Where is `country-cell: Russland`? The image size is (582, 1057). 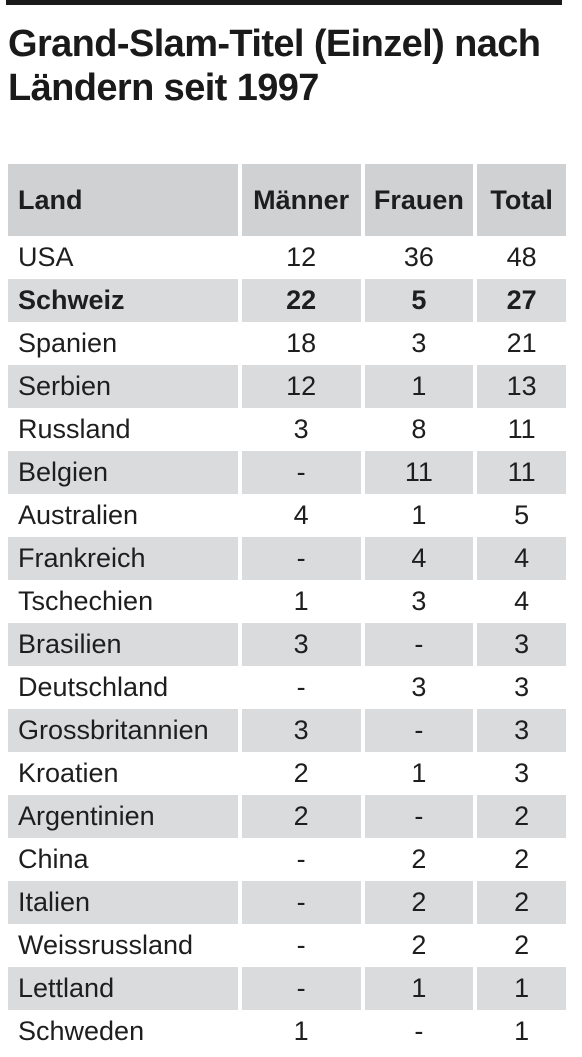 country-cell: Russland is located at coordinates (74, 429).